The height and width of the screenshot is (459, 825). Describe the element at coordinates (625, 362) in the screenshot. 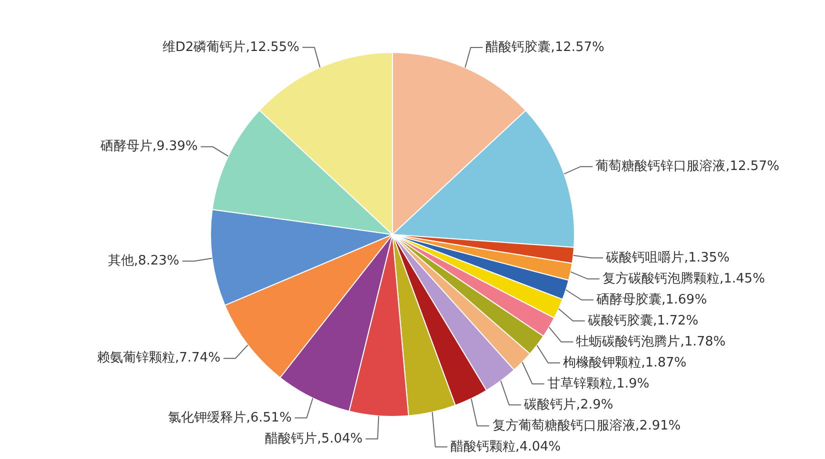

I see `slice-label: 枸橼酸钾颗粒,1.87%` at that location.